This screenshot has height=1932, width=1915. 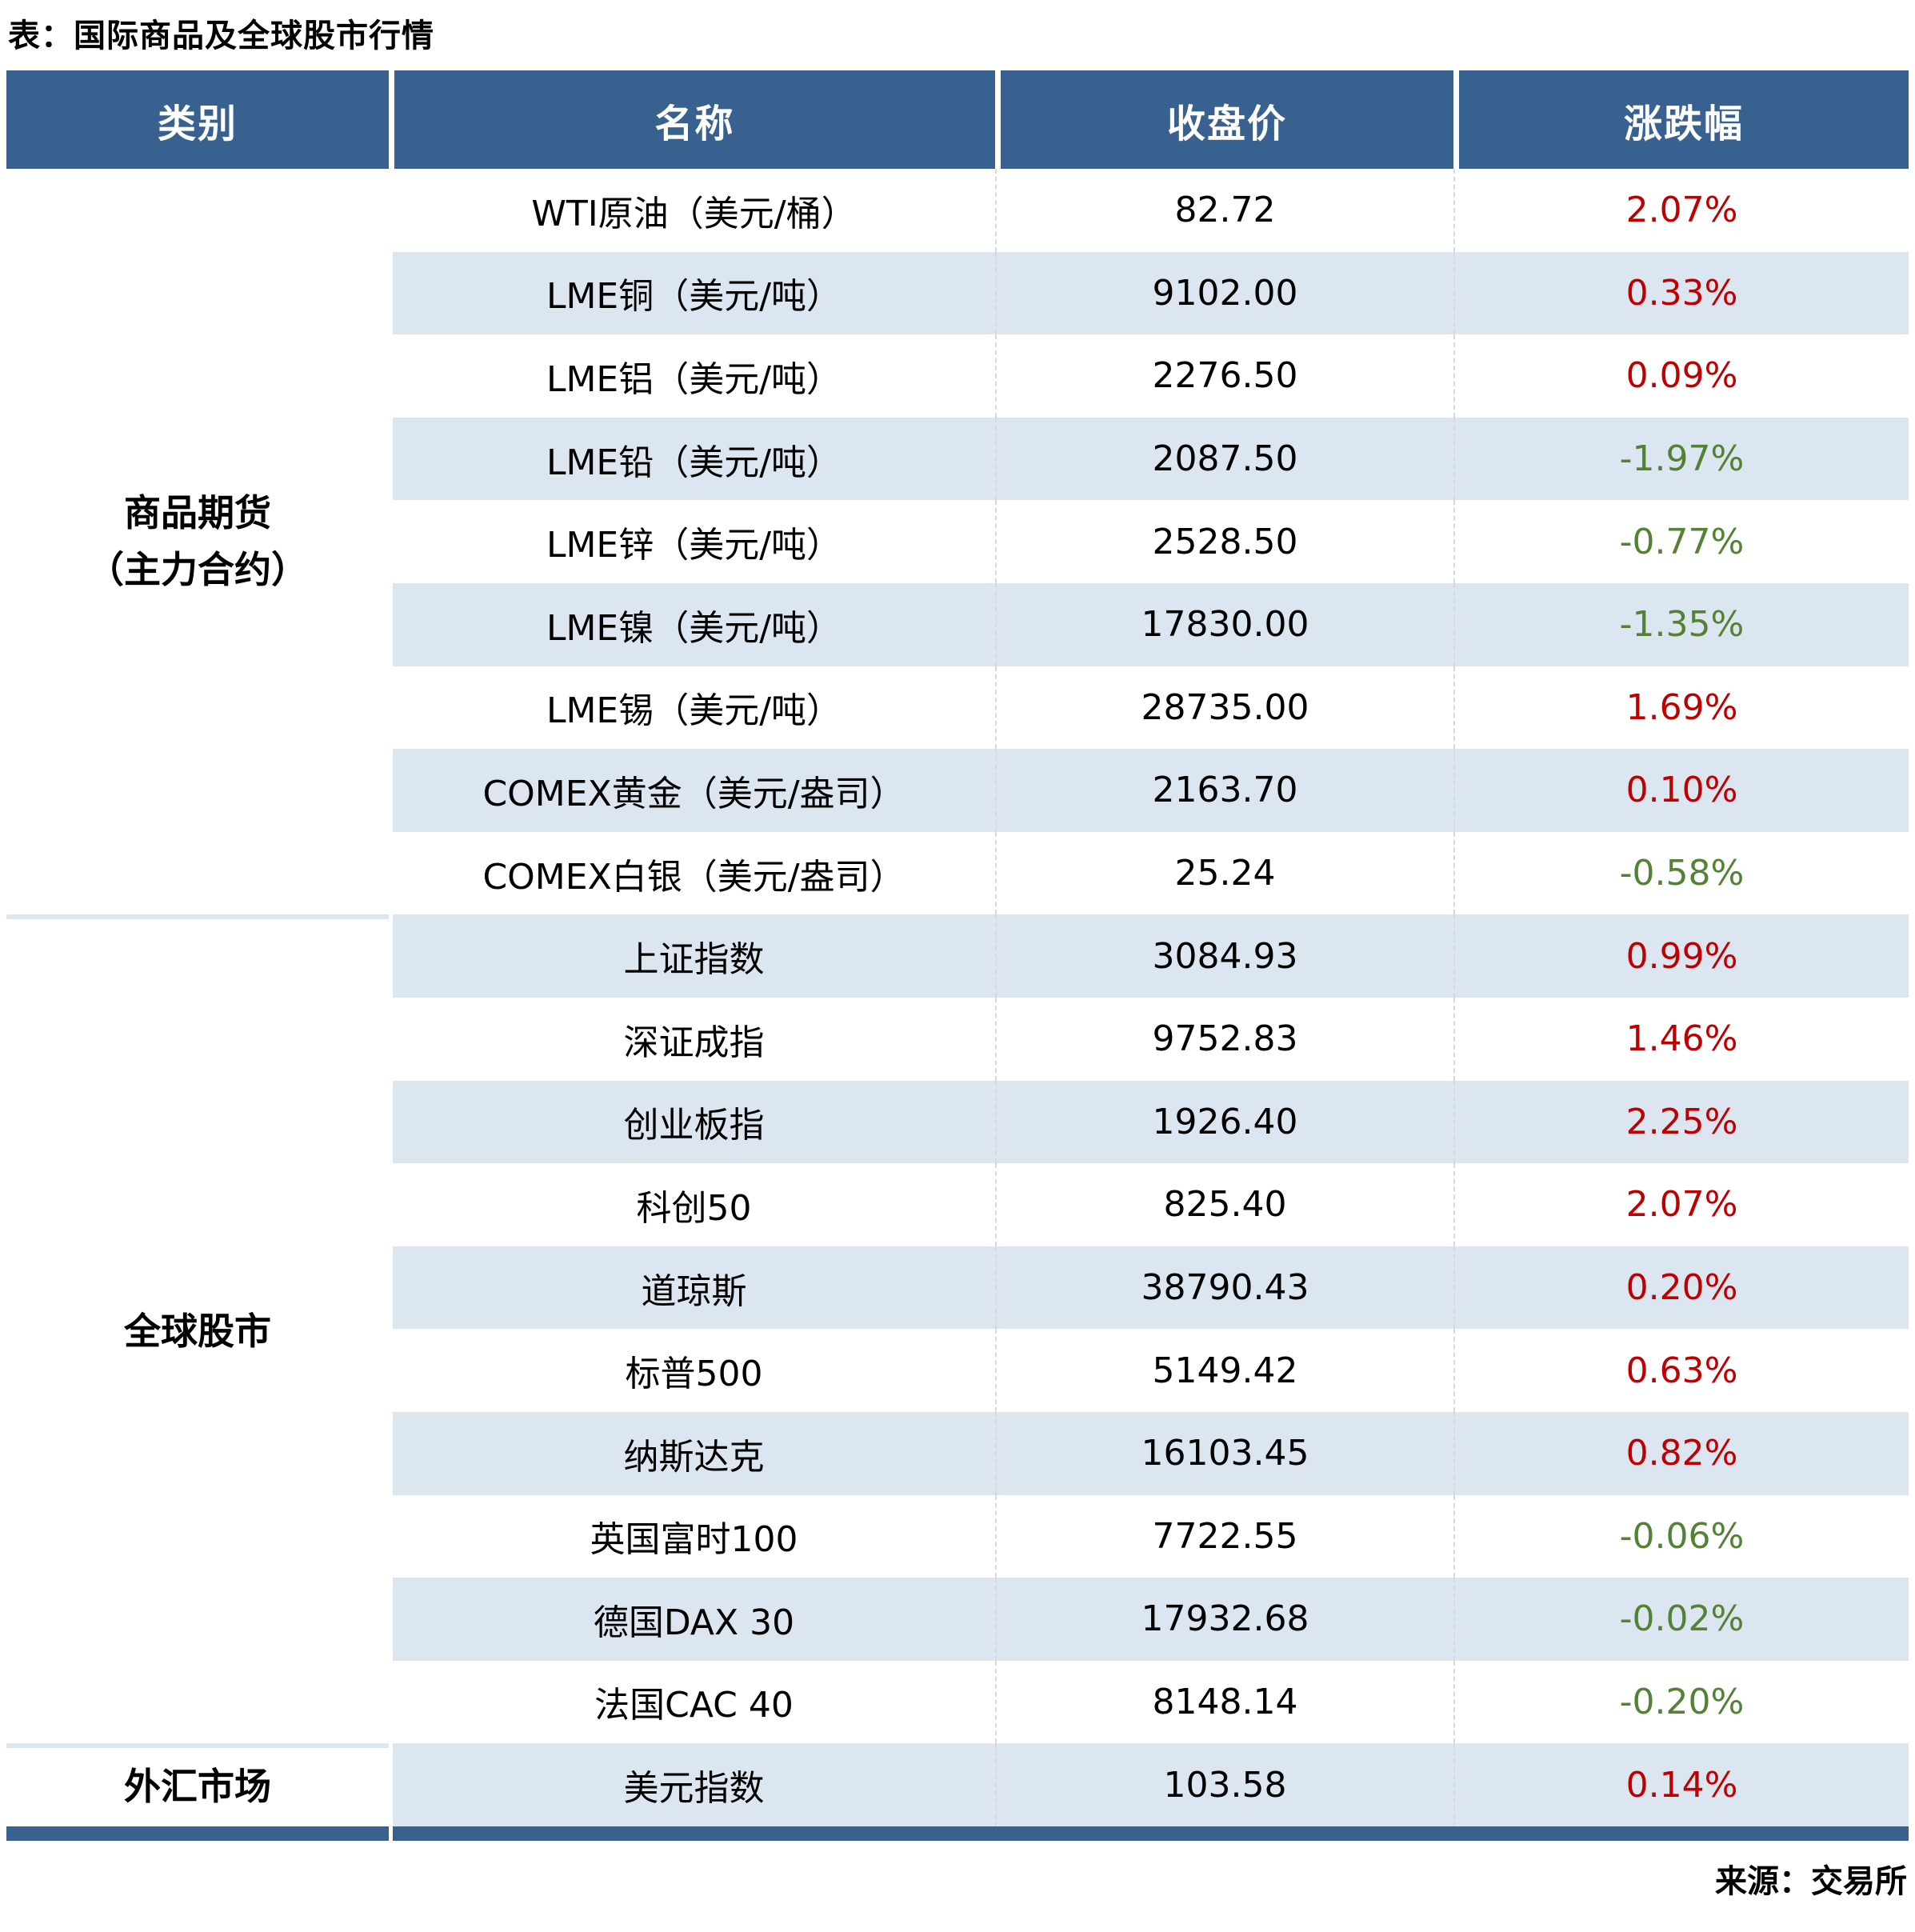 What do you see at coordinates (692, 210) in the screenshot?
I see `row-name-cell: WTI原油（美元/桶）` at bounding box center [692, 210].